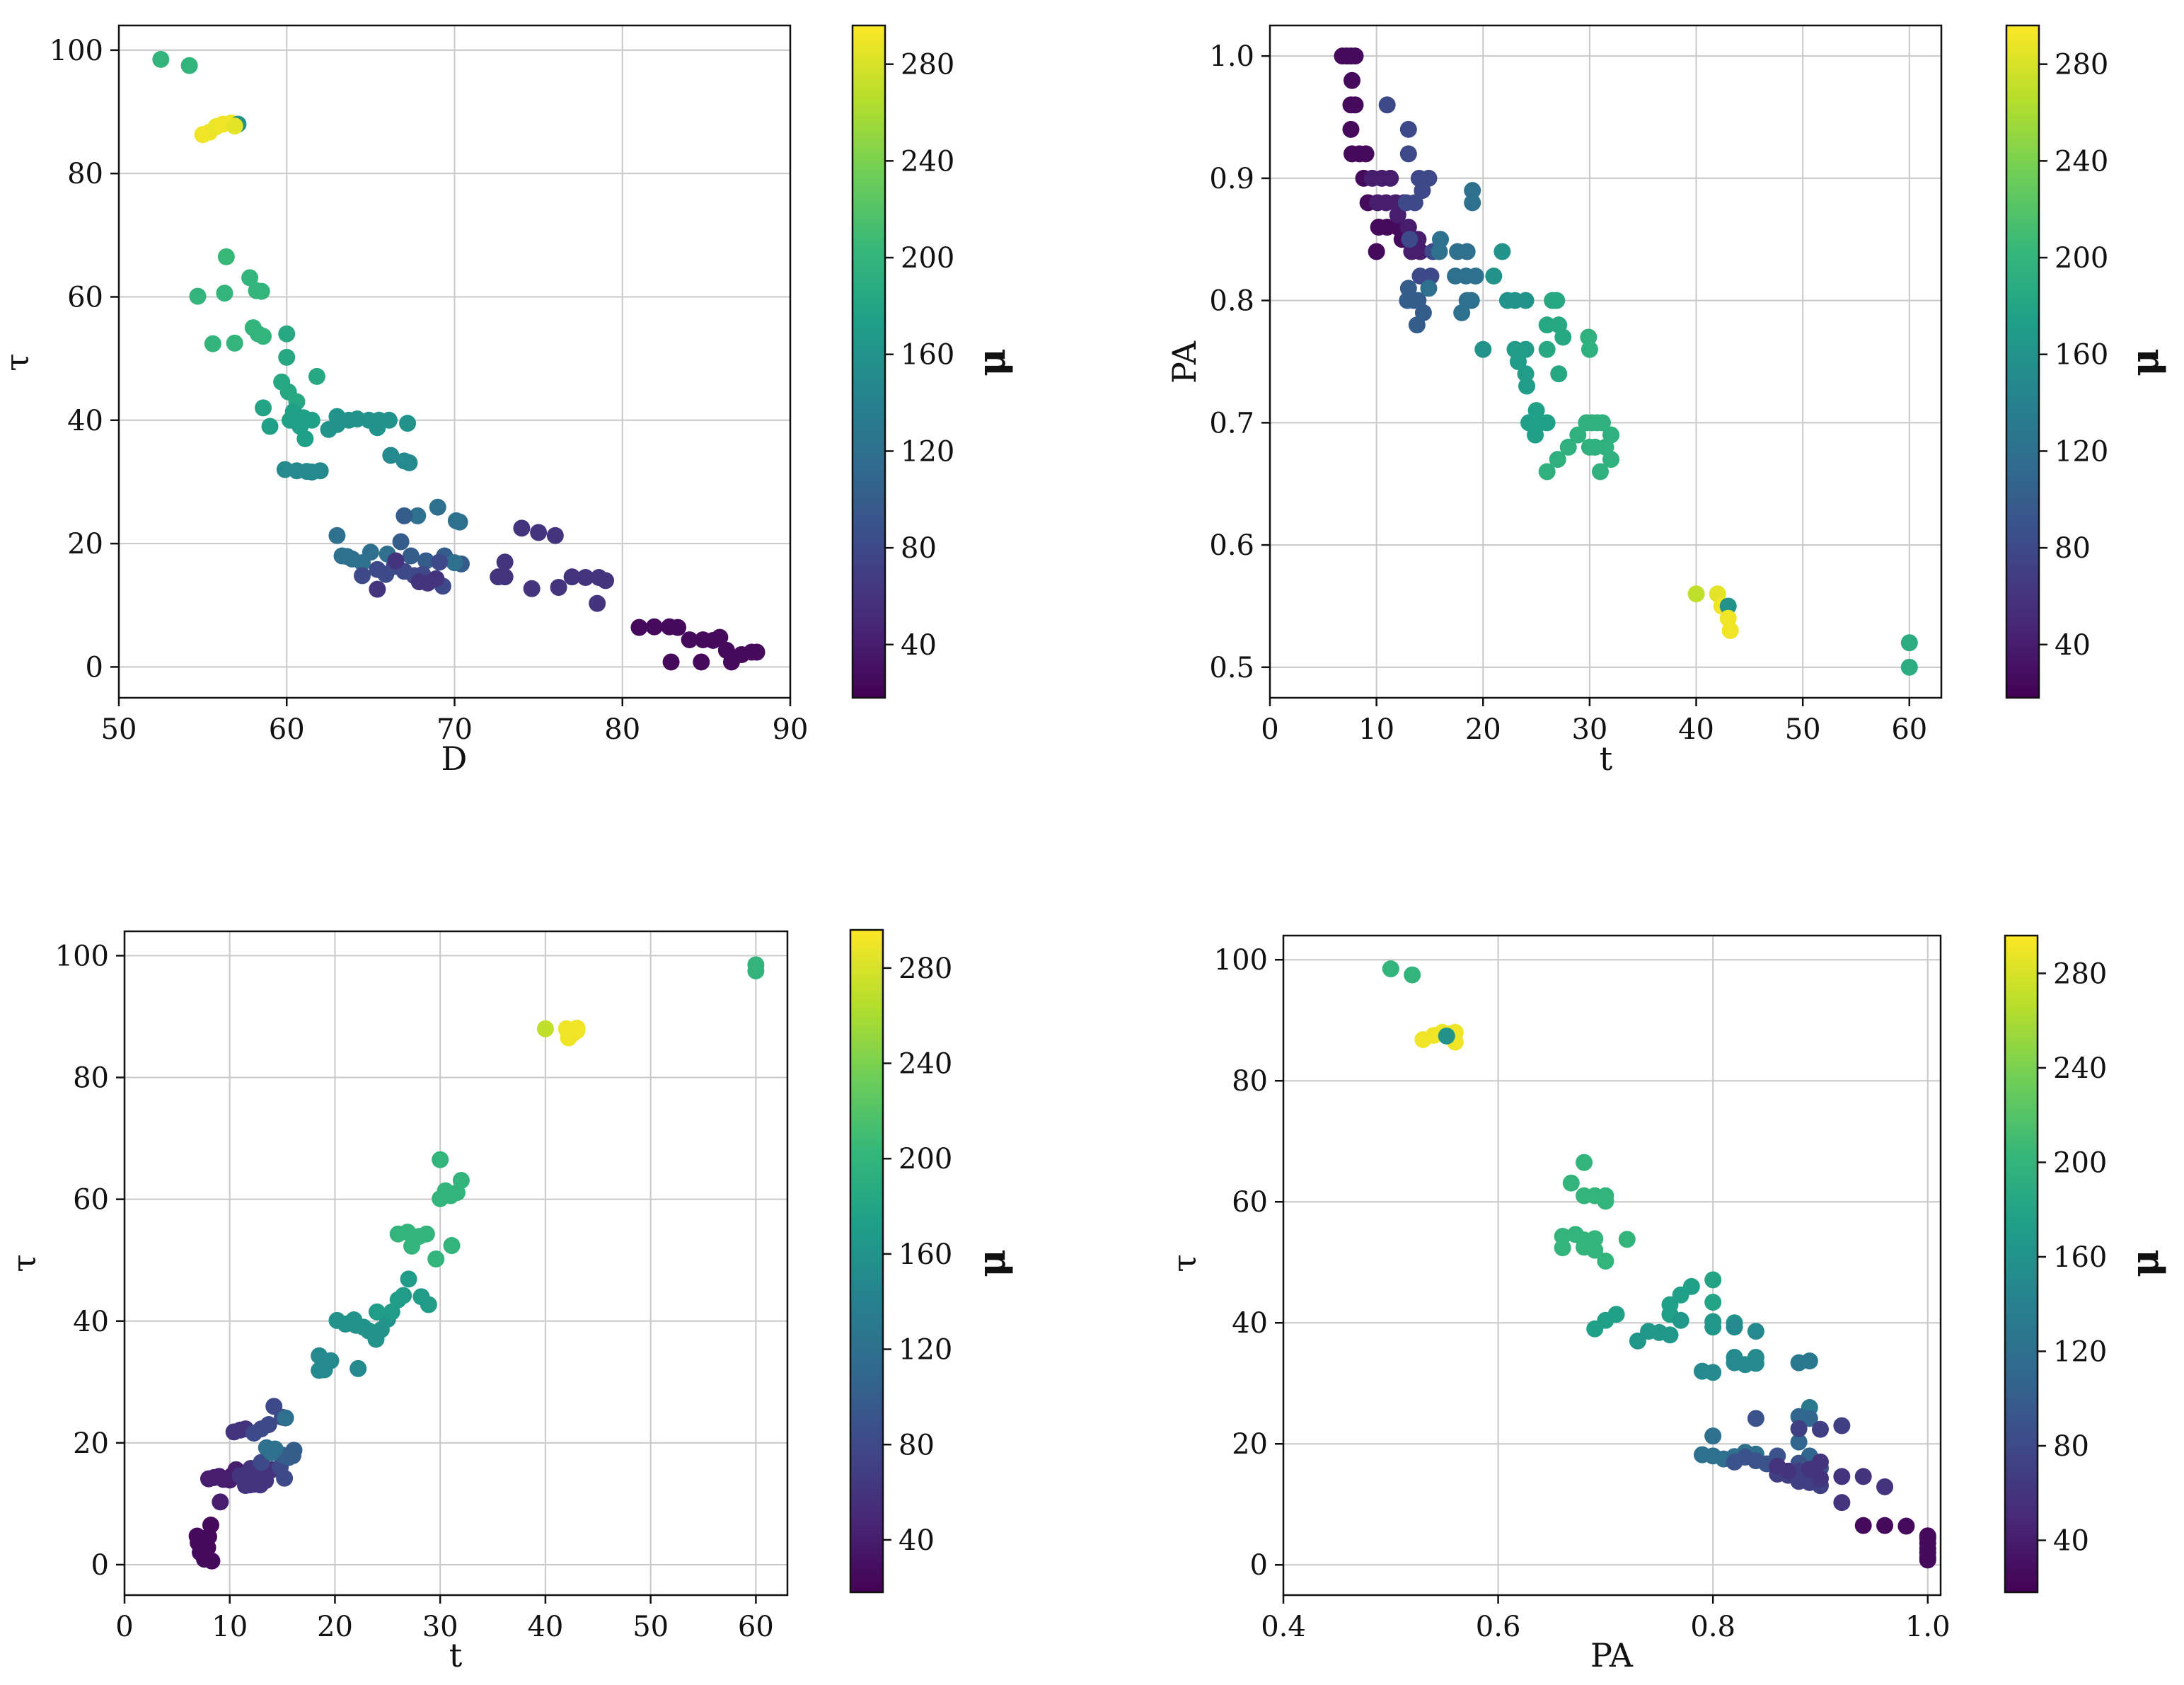 The image size is (2184, 1685). What do you see at coordinates (1231, 668) in the screenshot?
I see `y-tick-label: 0.5` at bounding box center [1231, 668].